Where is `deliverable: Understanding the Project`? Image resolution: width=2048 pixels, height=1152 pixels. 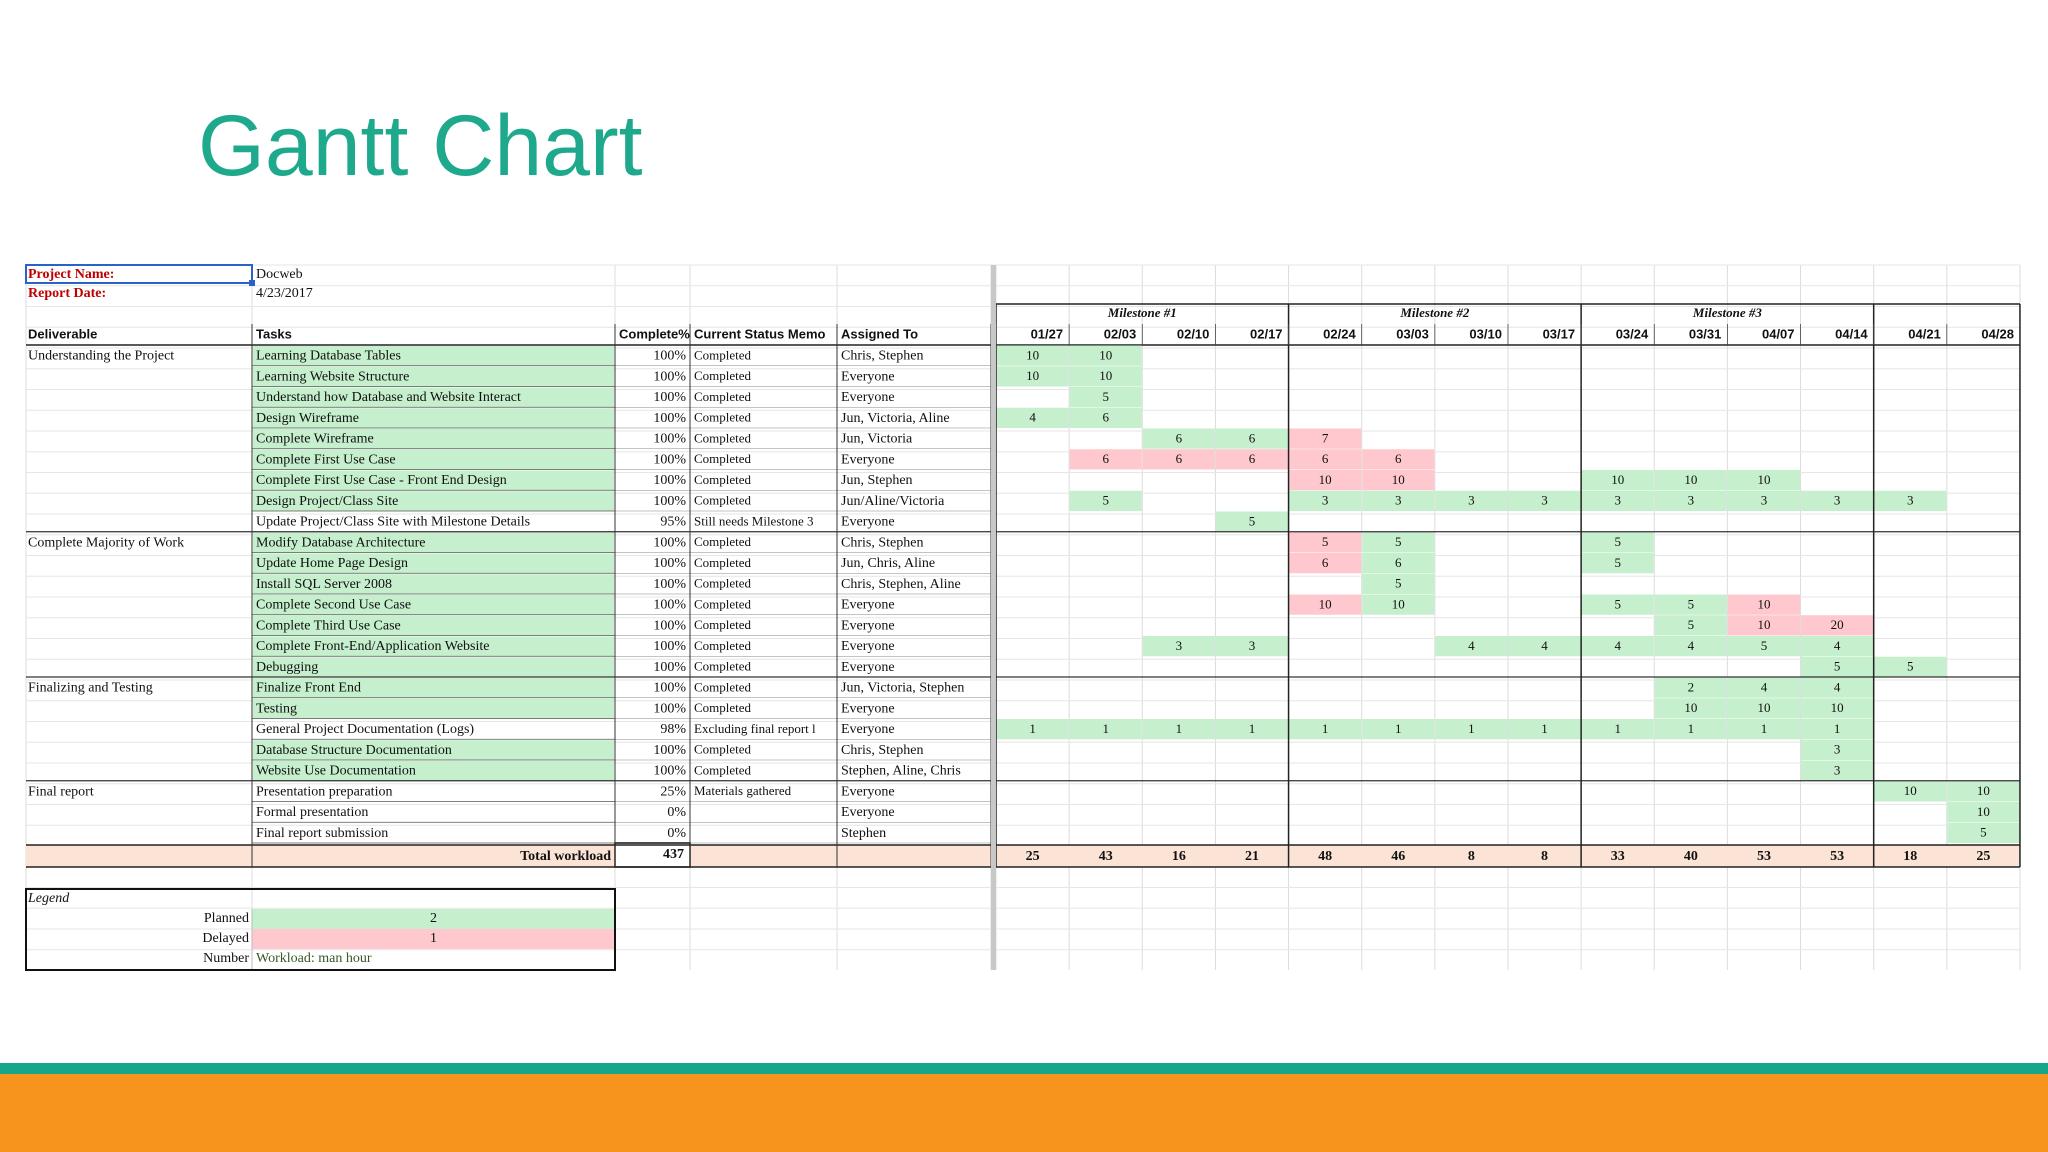 deliverable: Understanding the Project is located at coordinates (101, 356).